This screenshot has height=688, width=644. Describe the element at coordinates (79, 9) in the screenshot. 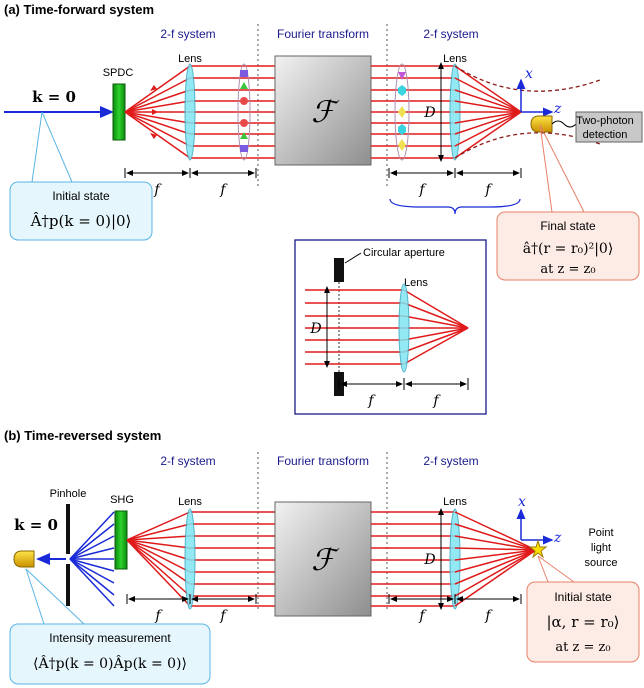

I see `panel-a-title: (a) Time-forward system` at that location.